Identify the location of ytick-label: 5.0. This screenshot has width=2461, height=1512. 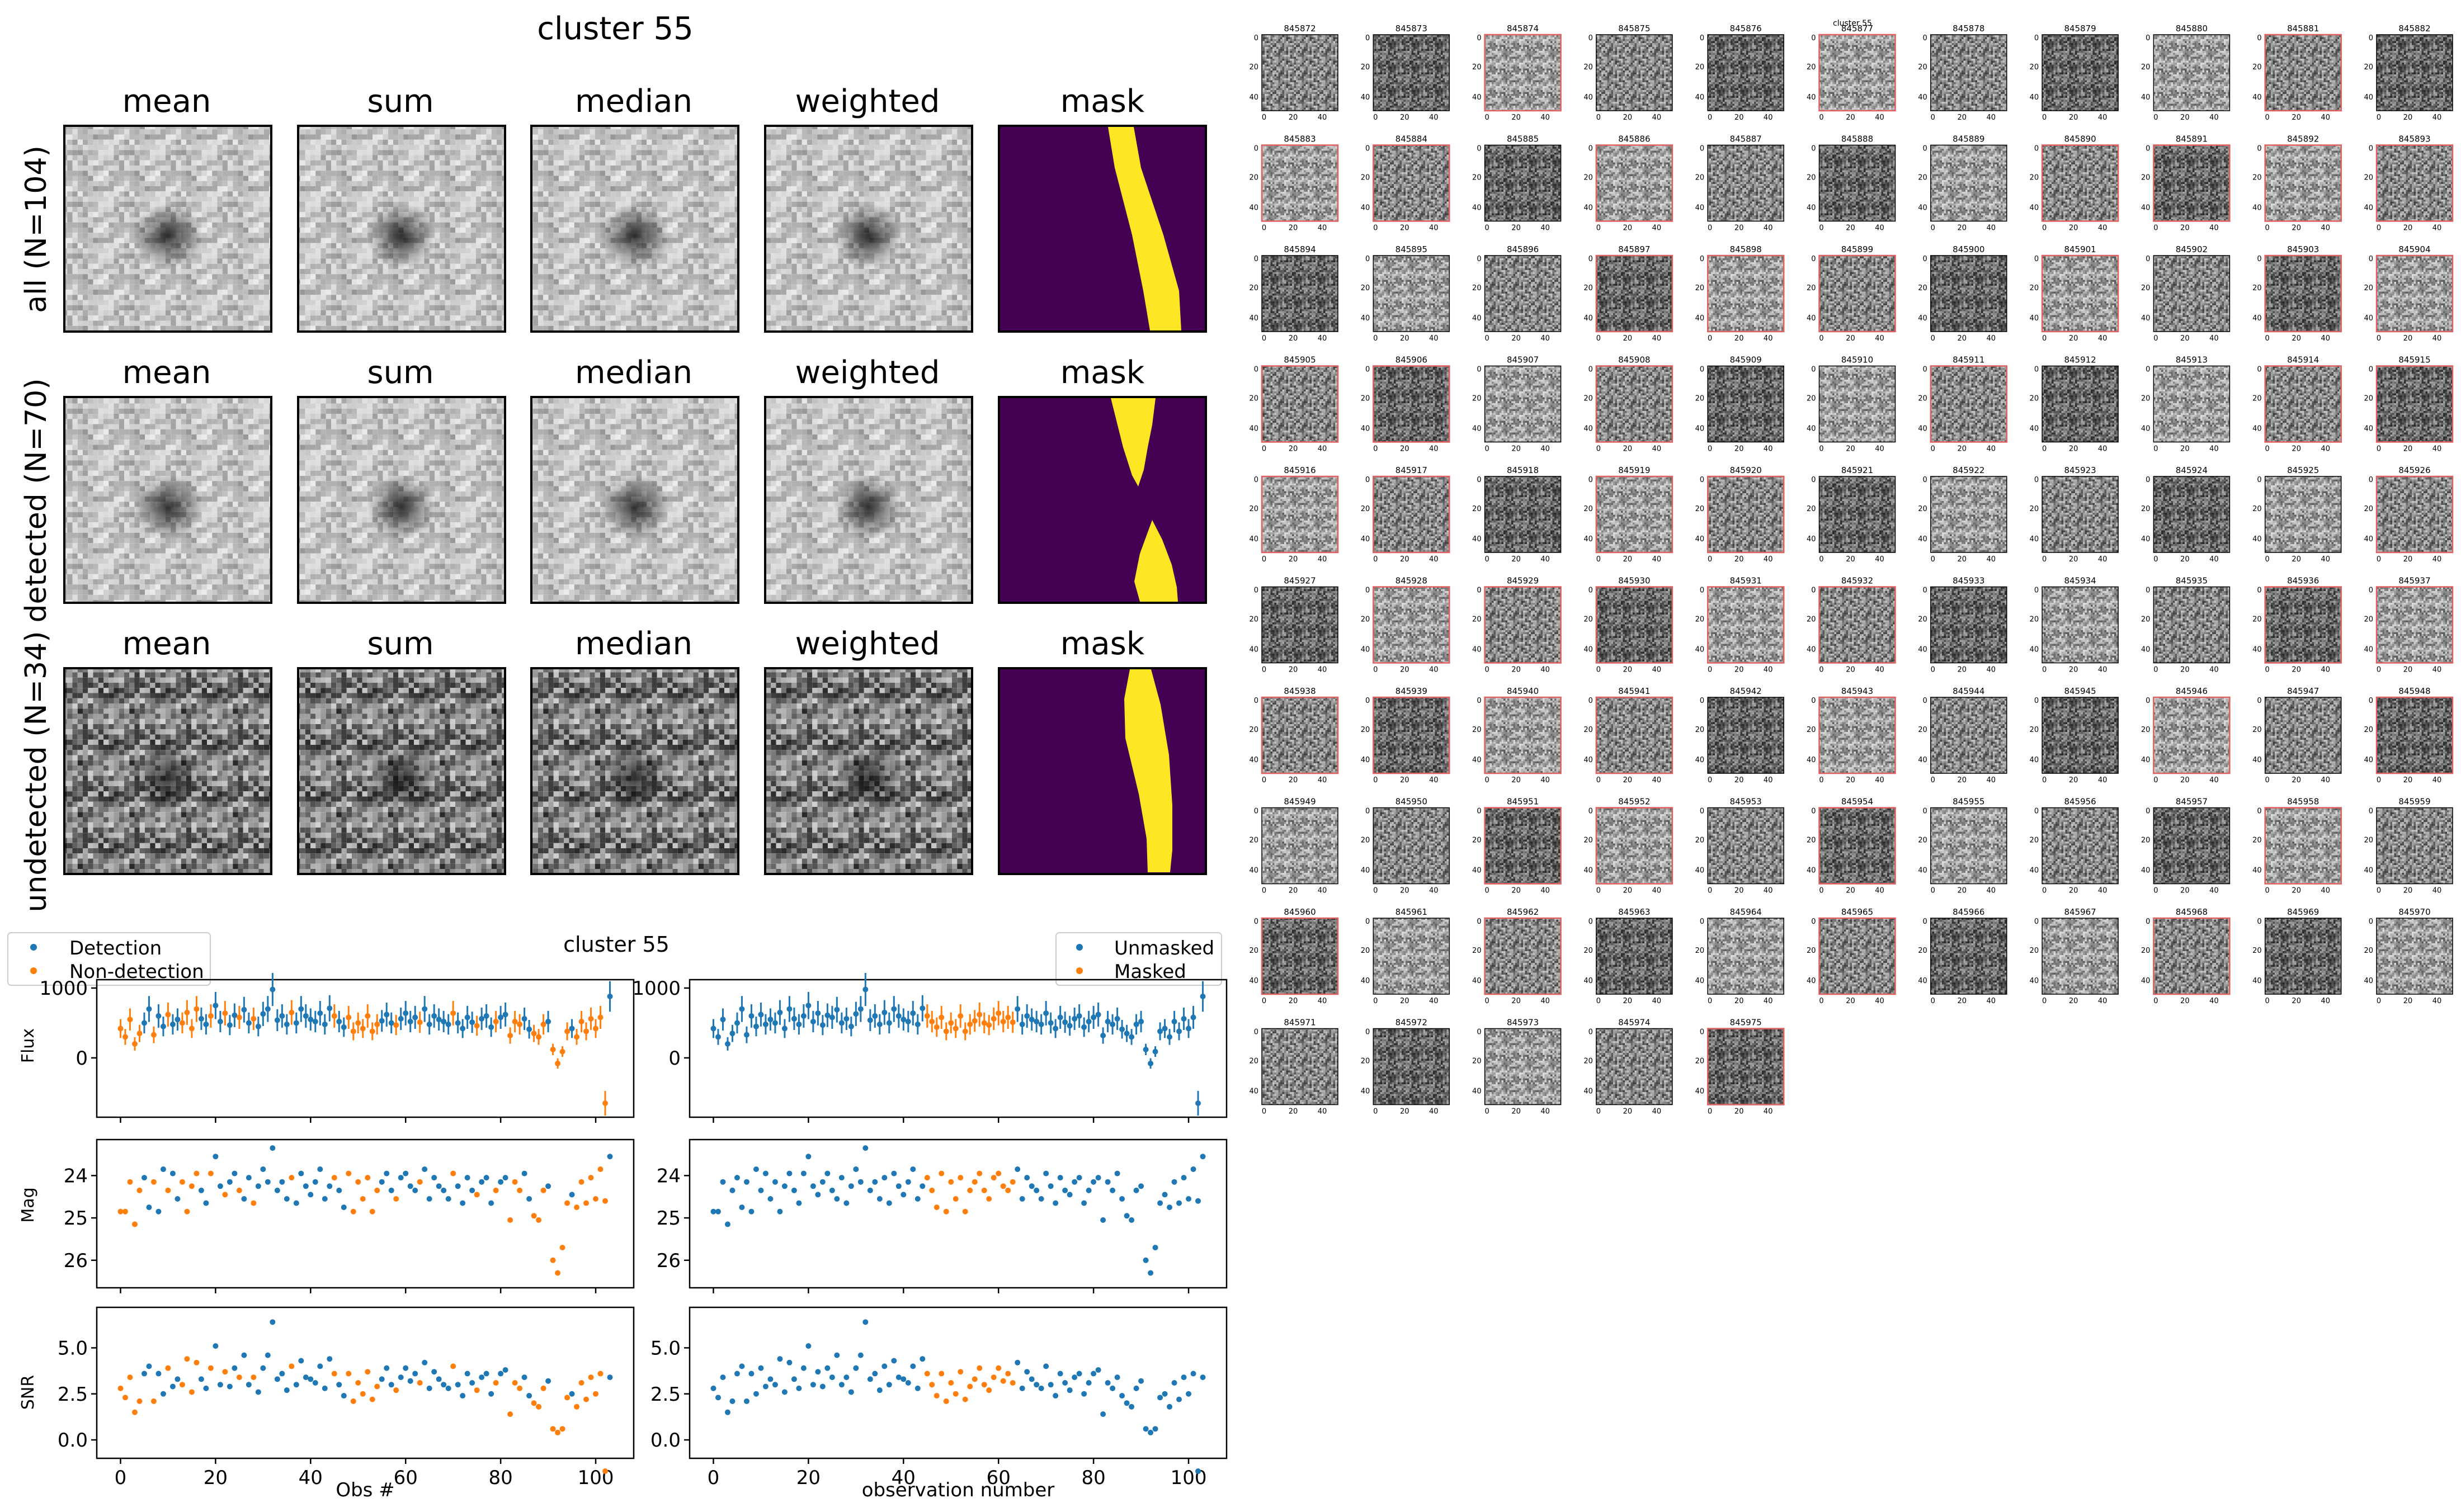
(665, 1348).